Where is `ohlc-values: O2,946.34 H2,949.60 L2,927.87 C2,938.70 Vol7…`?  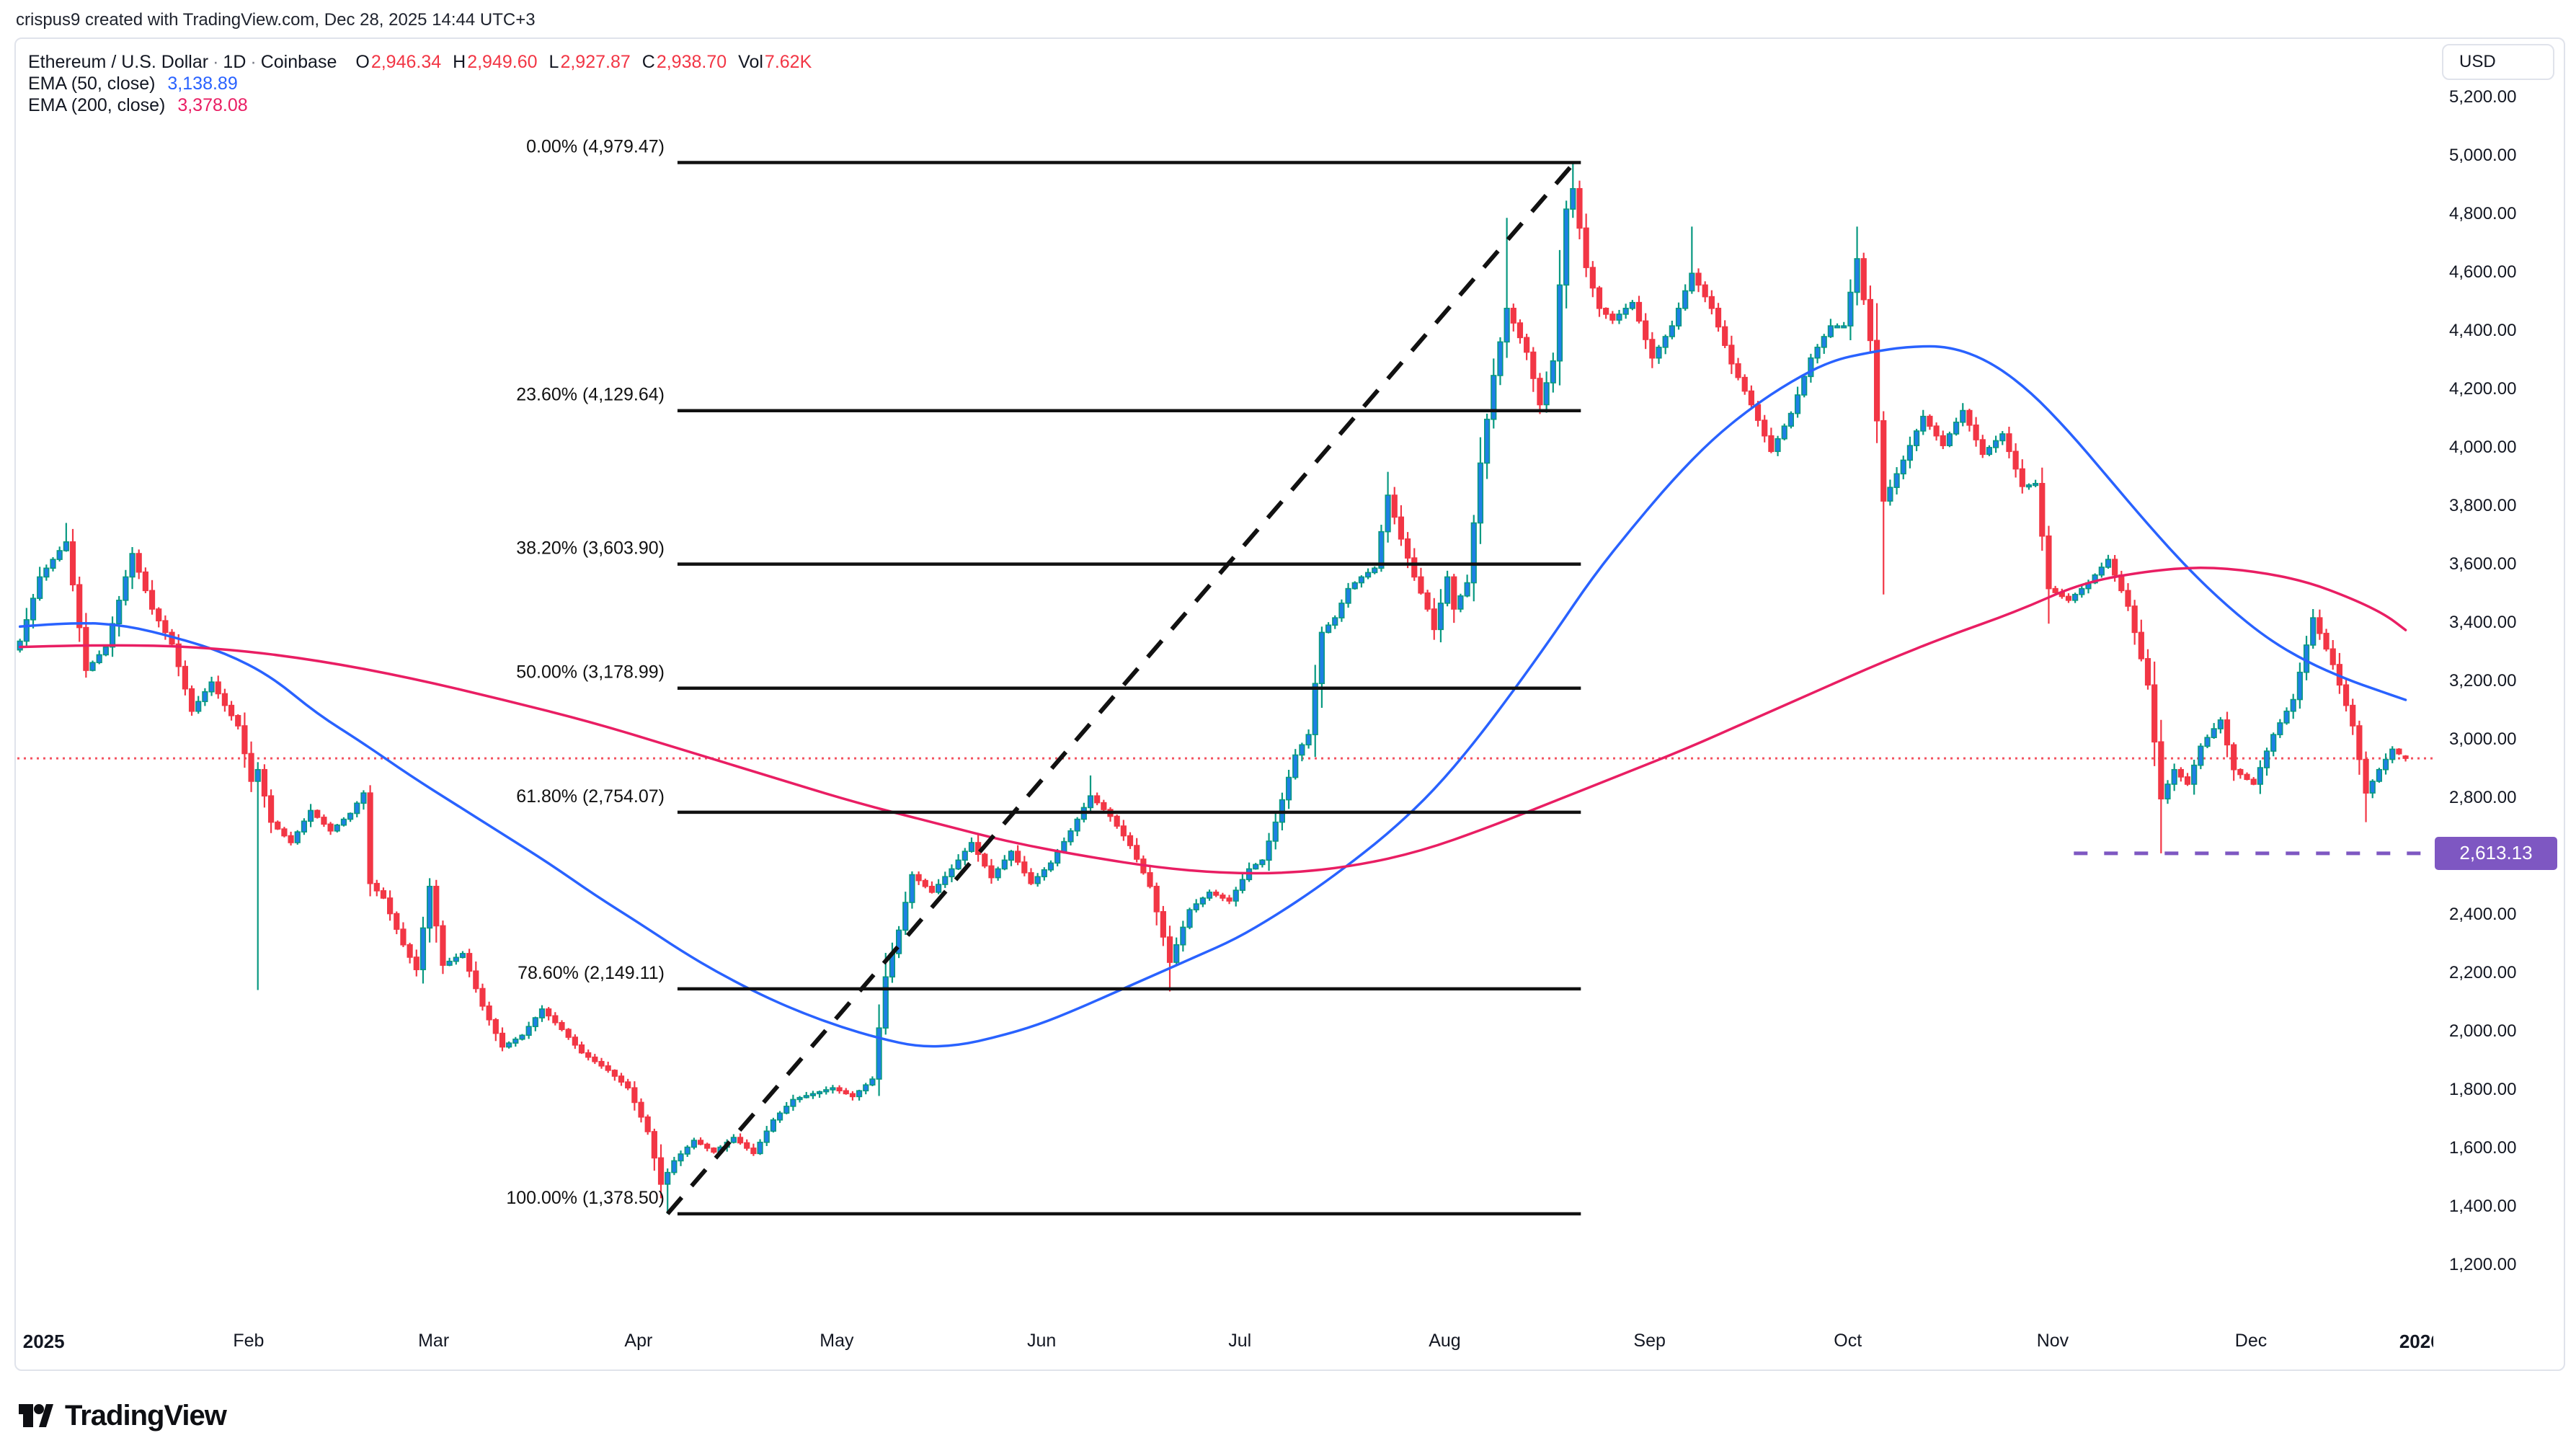 ohlc-values: O2,946.34 H2,949.60 L2,927.87 C2,938.70 Vol7… is located at coordinates (580, 62).